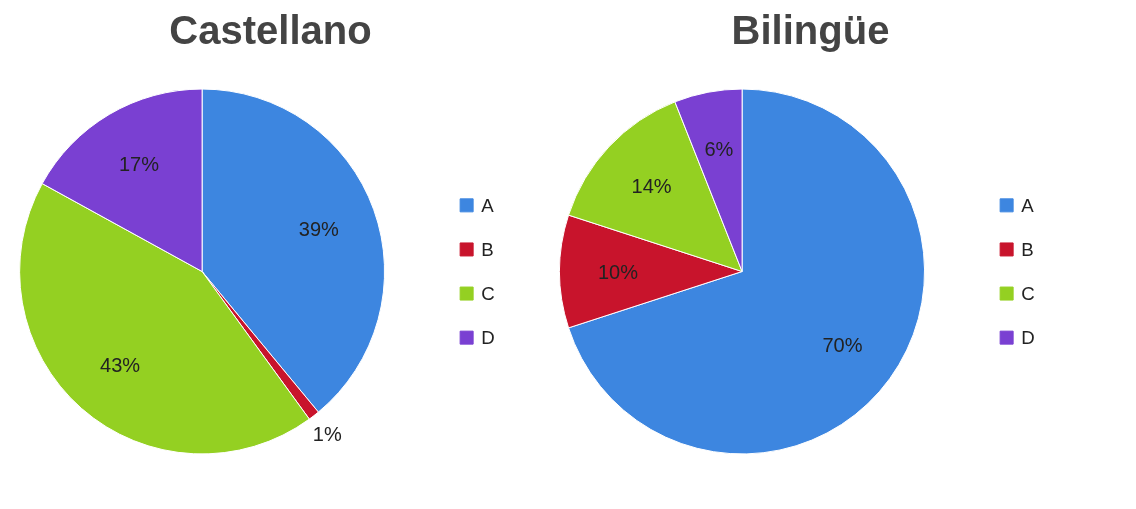  I want to click on data-label: 14%, so click(651, 185).